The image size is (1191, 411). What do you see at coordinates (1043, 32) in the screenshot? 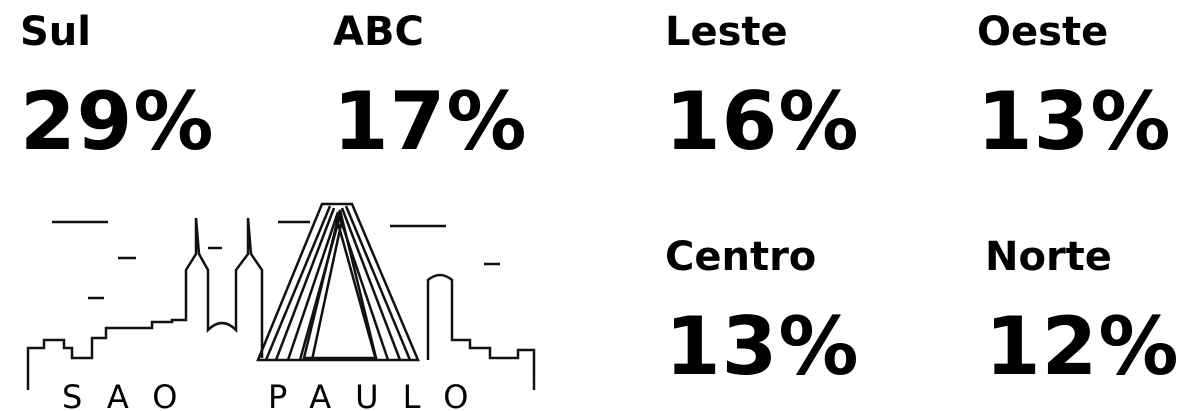
I see `stat-label: Oeste` at bounding box center [1043, 32].